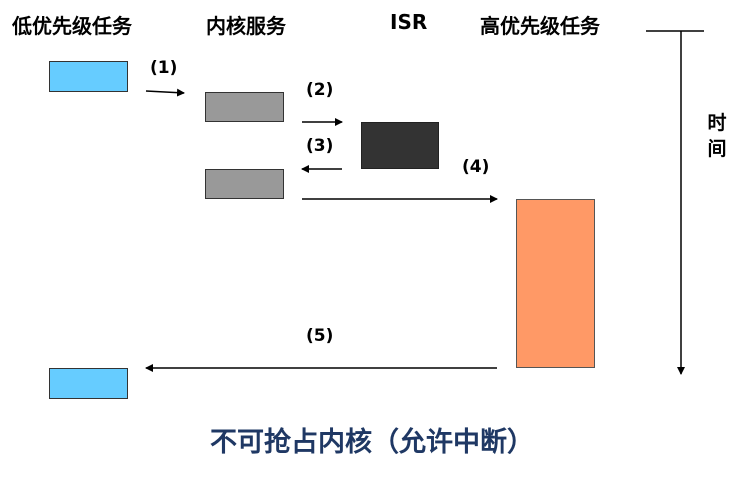  Describe the element at coordinates (320, 336) in the screenshot. I see `step-label-5: (5)` at that location.